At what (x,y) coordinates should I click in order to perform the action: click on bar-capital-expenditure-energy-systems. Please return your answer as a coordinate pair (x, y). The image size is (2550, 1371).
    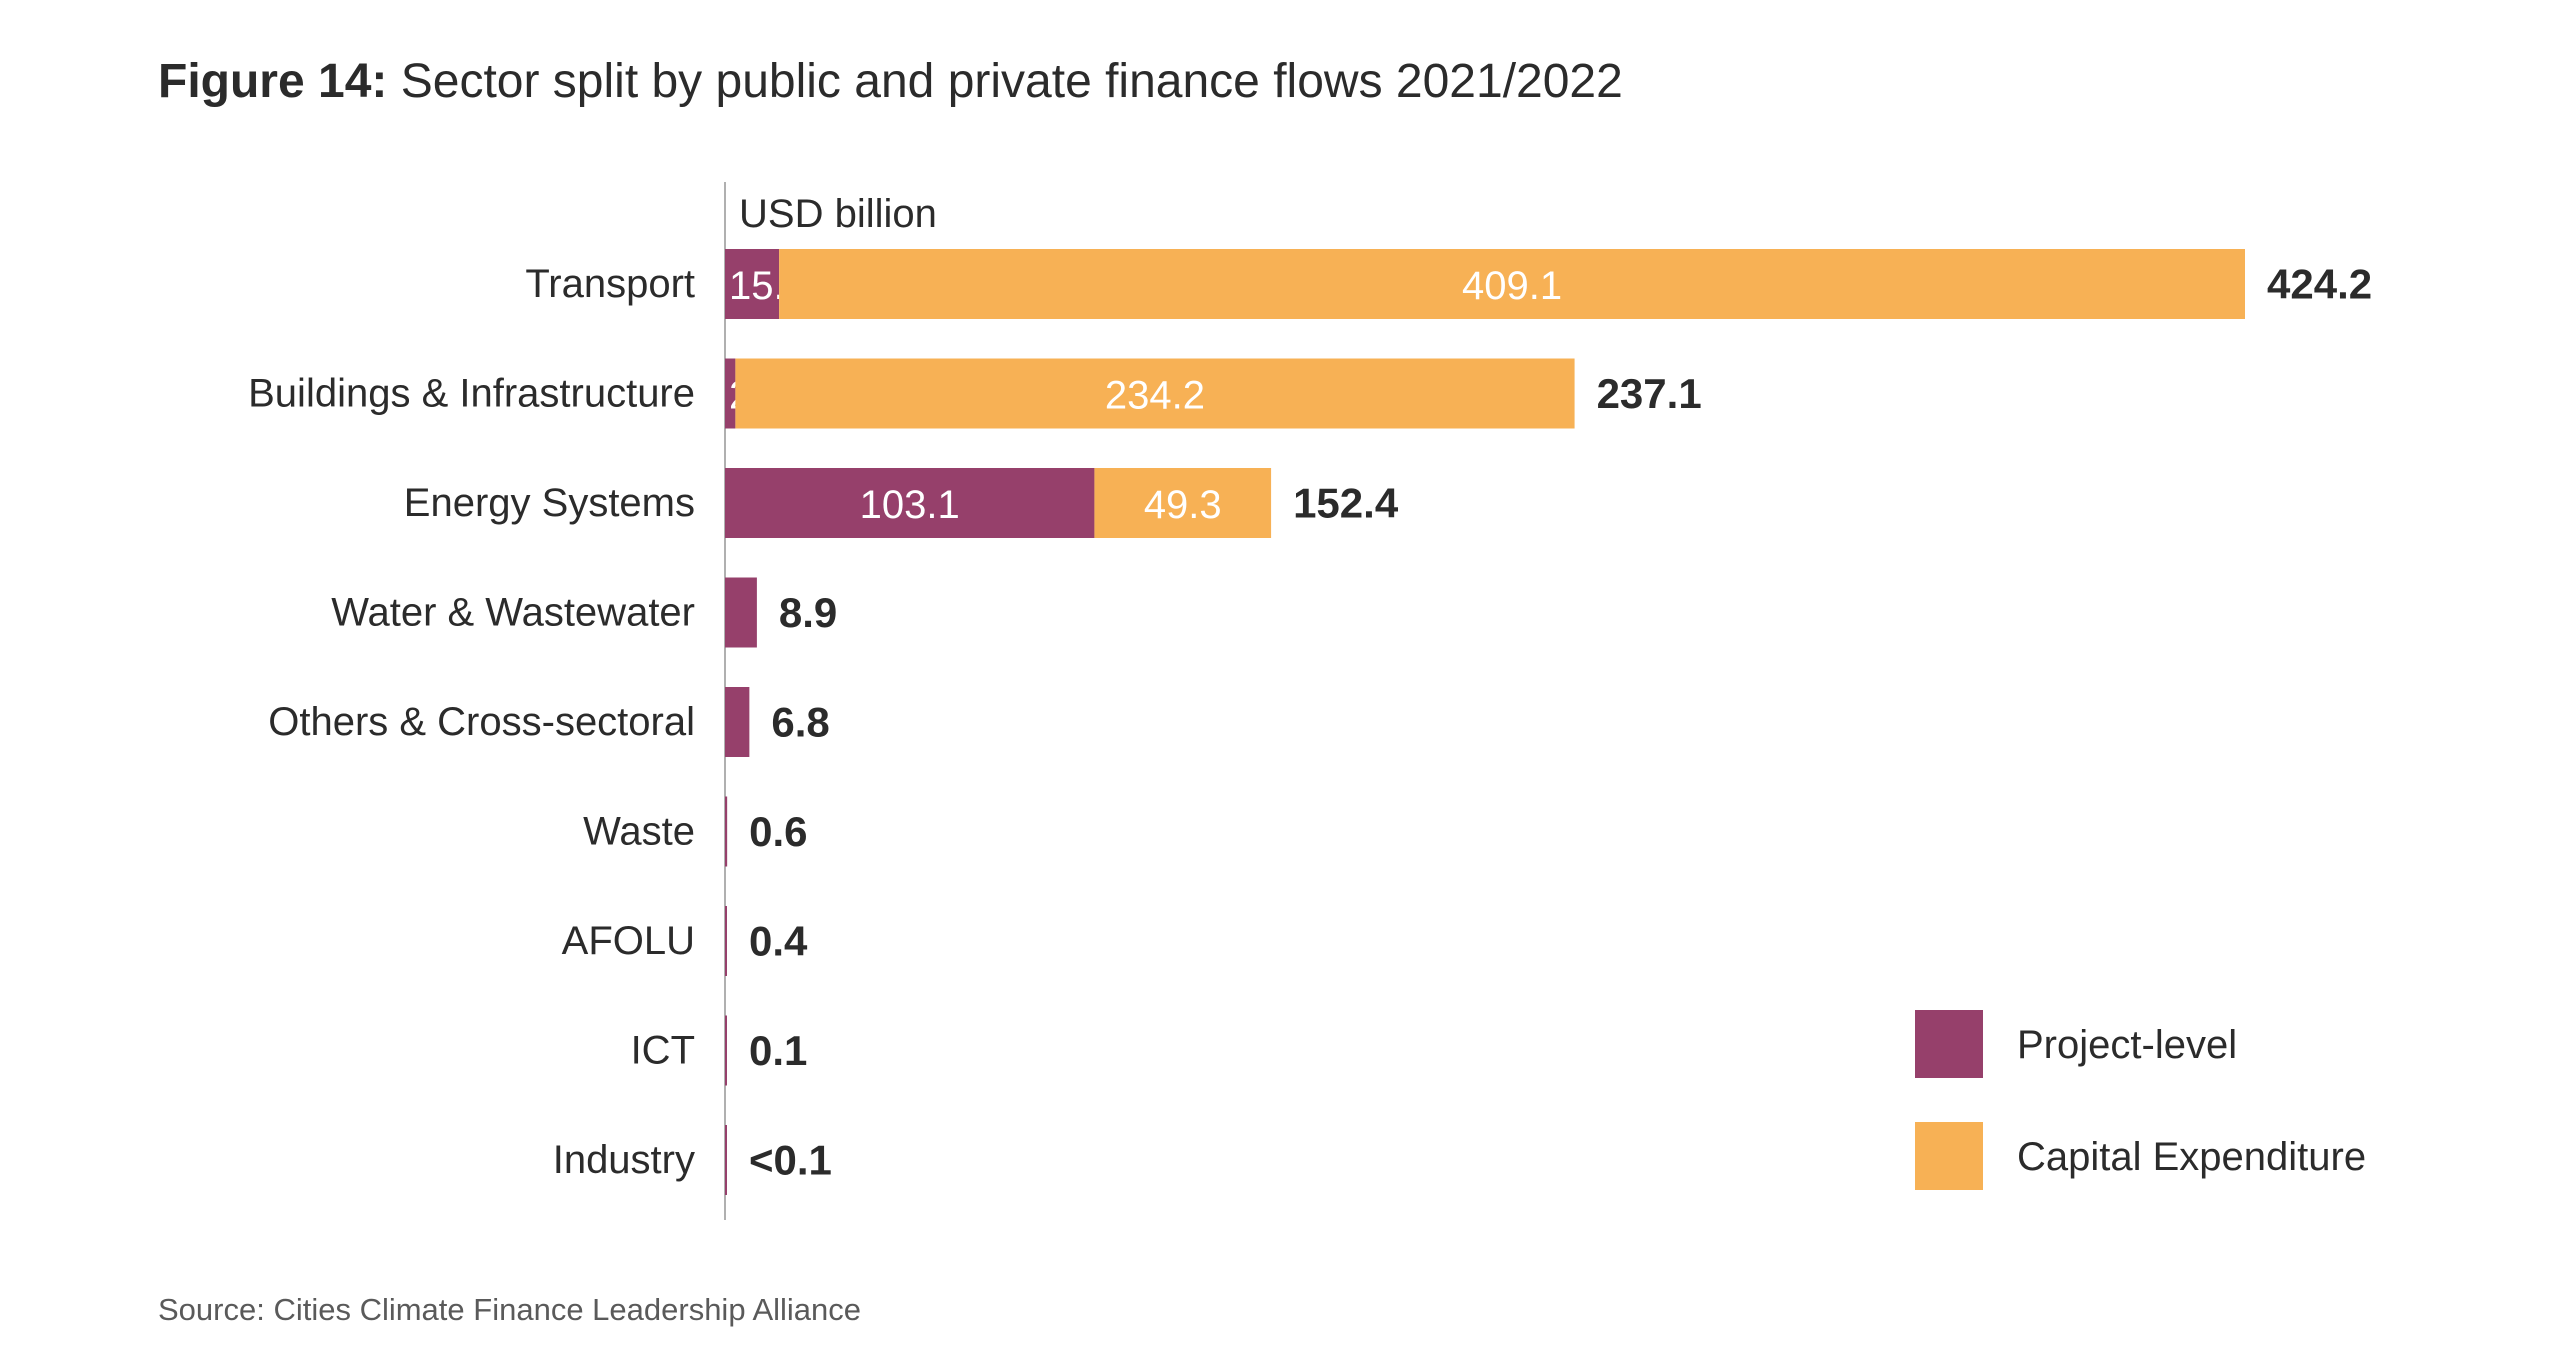
    Looking at the image, I should click on (1183, 503).